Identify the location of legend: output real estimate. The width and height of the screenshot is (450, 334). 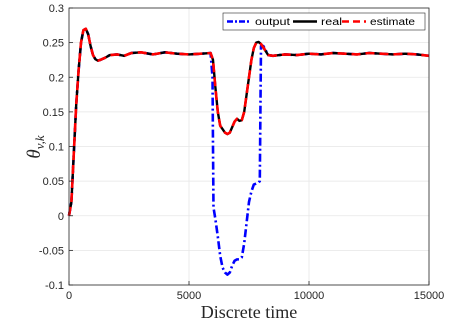
(324, 21).